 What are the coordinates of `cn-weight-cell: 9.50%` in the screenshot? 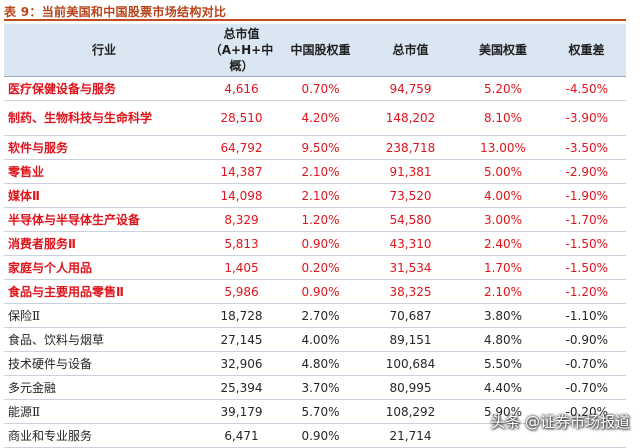 It's located at (320, 147).